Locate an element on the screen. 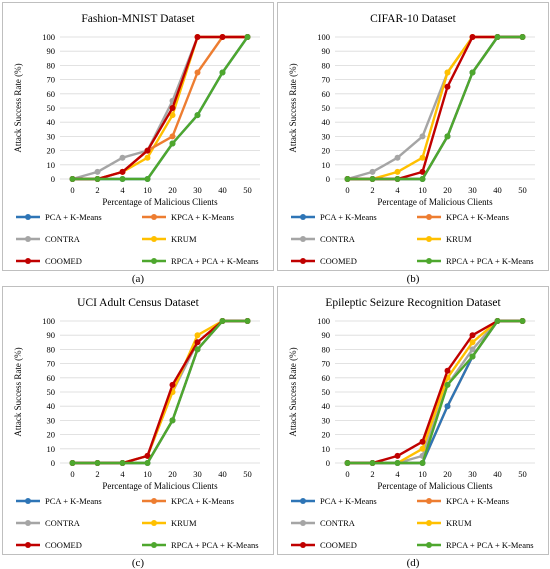 Image resolution: width=550 pixels, height=569 pixels. x-tick-label: 0 is located at coordinates (347, 190).